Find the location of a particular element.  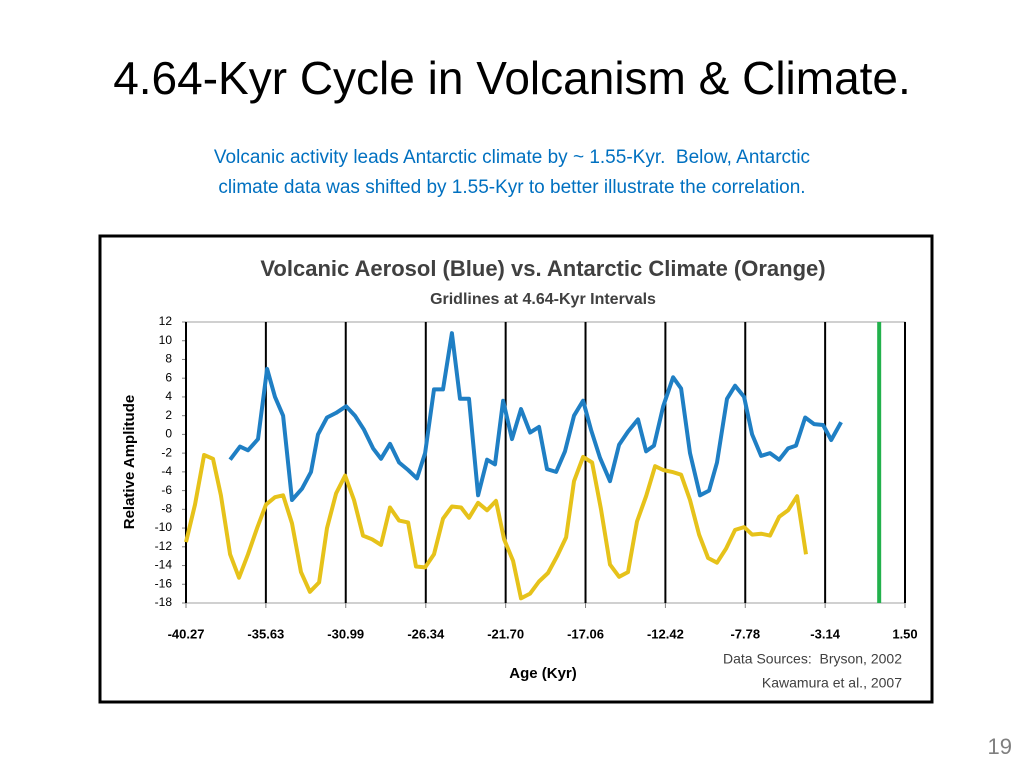

x-tick-label: -26.34 is located at coordinates (426, 633).